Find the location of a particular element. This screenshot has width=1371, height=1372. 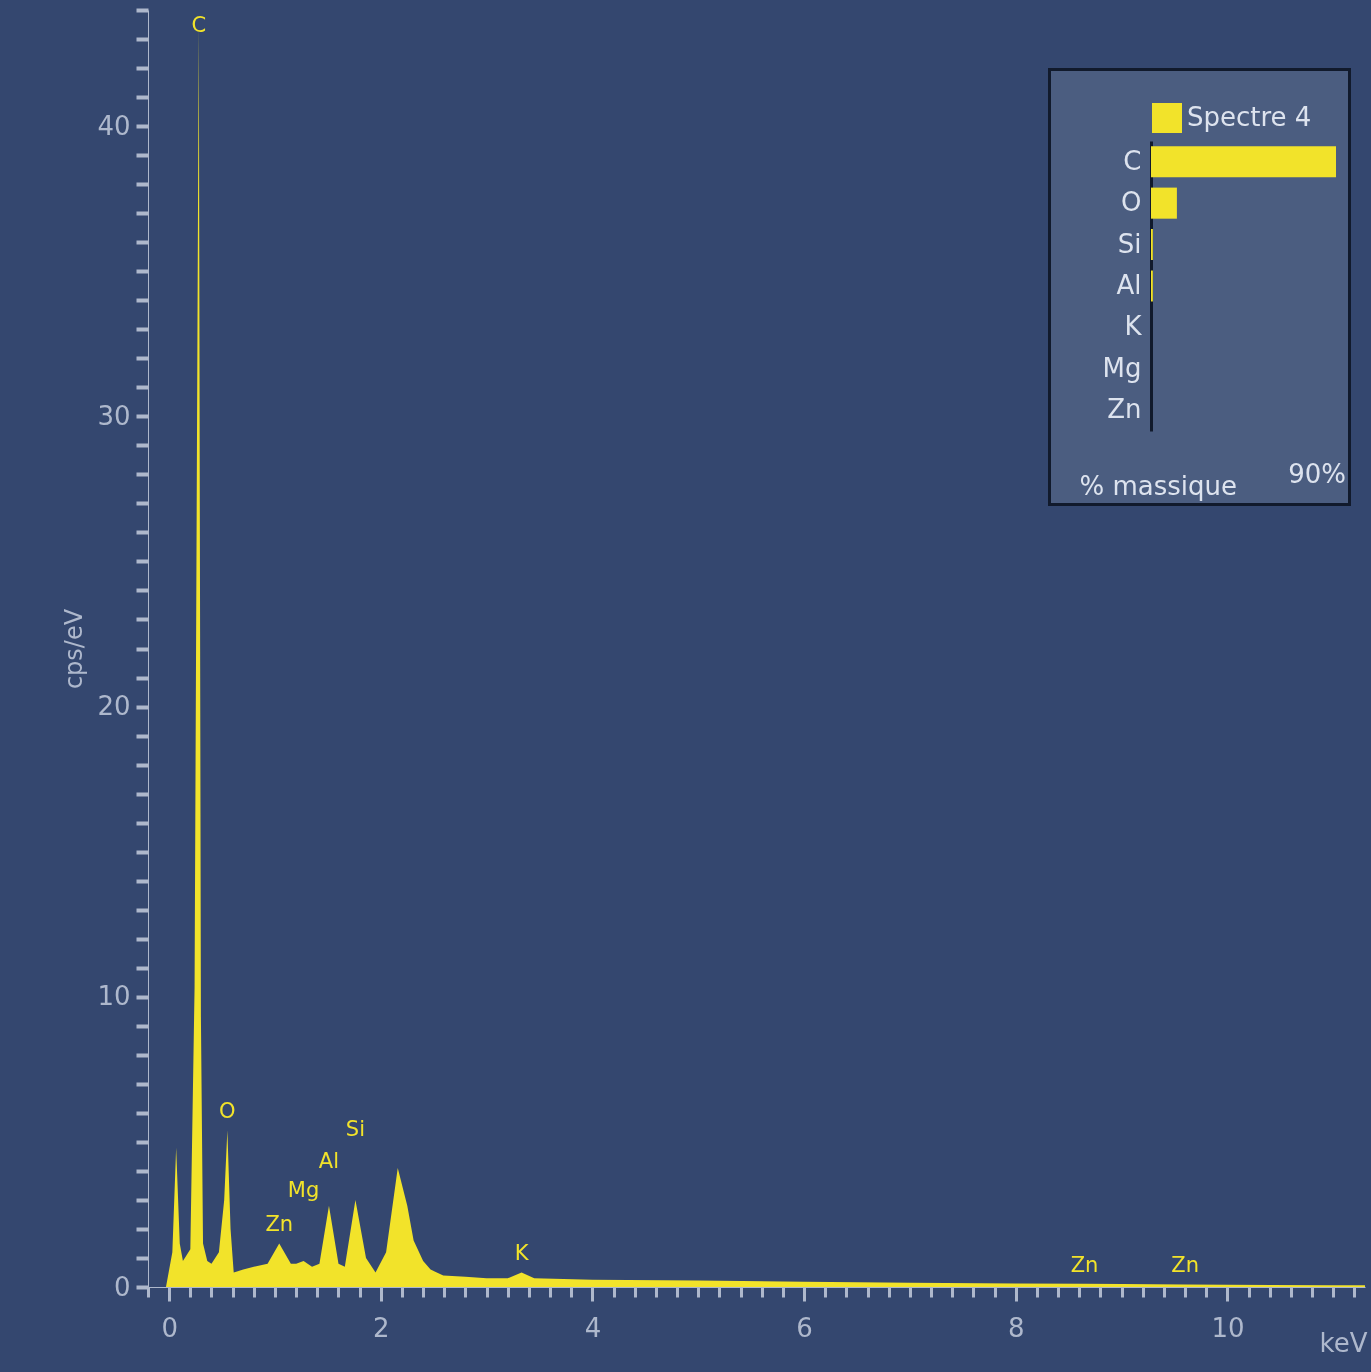

y-tick-label: Zn is located at coordinates (1124, 409).